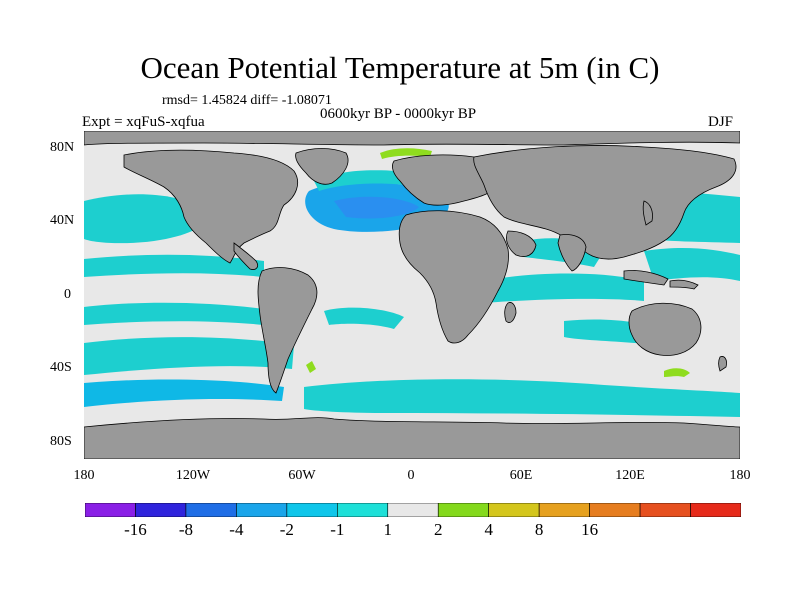 This screenshot has width=800, height=600. Describe the element at coordinates (400, 67) in the screenshot. I see `map-title: Ocean Potential Temperature at 5m (in C)` at that location.